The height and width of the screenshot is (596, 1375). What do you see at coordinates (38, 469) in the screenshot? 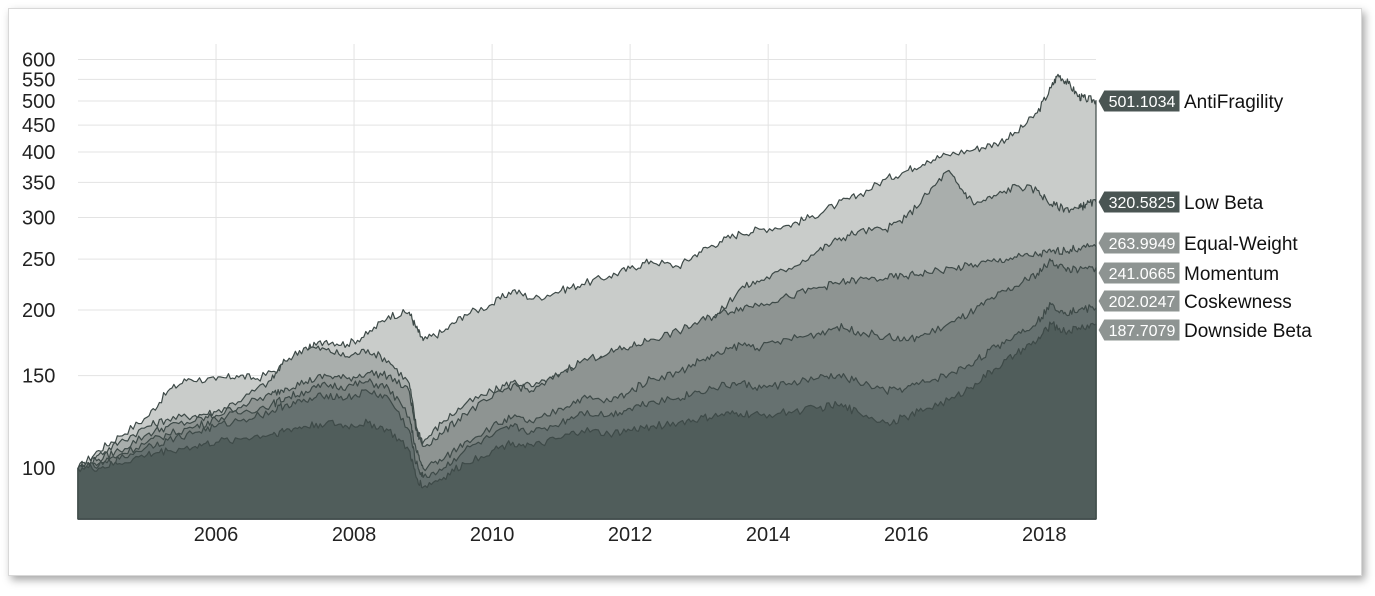
I see `y-tick-label: 100` at bounding box center [38, 469].